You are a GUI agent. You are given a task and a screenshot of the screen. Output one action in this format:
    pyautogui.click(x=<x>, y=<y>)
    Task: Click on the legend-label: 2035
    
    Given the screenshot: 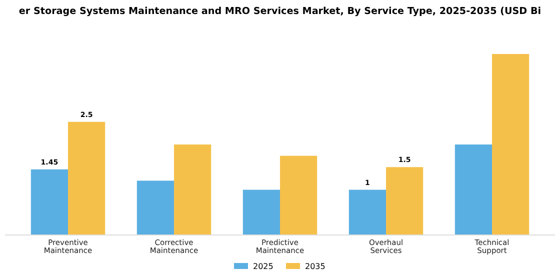 What is the action you would take?
    pyautogui.click(x=315, y=266)
    